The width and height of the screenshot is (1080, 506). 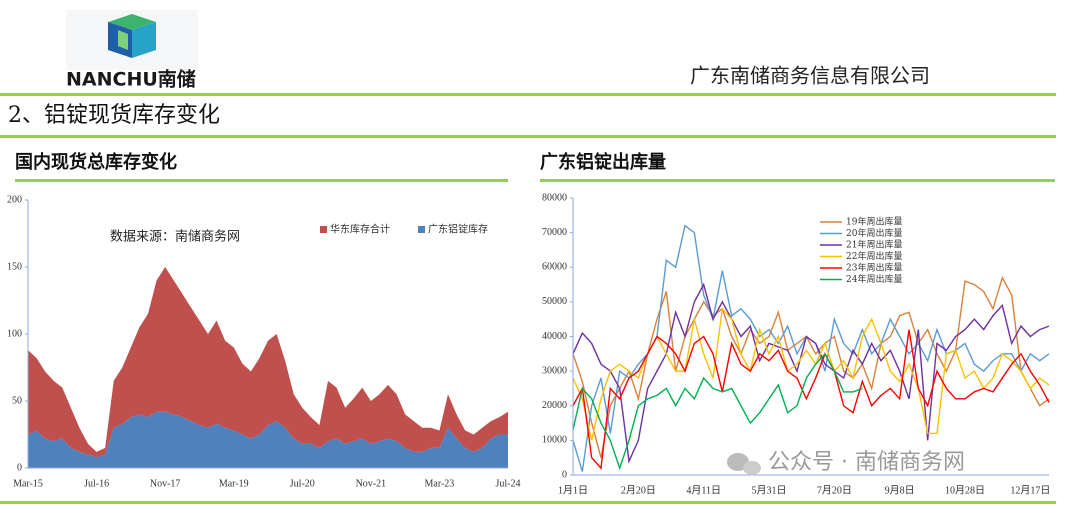 I want to click on y-tick-label: 80000, so click(x=554, y=197).